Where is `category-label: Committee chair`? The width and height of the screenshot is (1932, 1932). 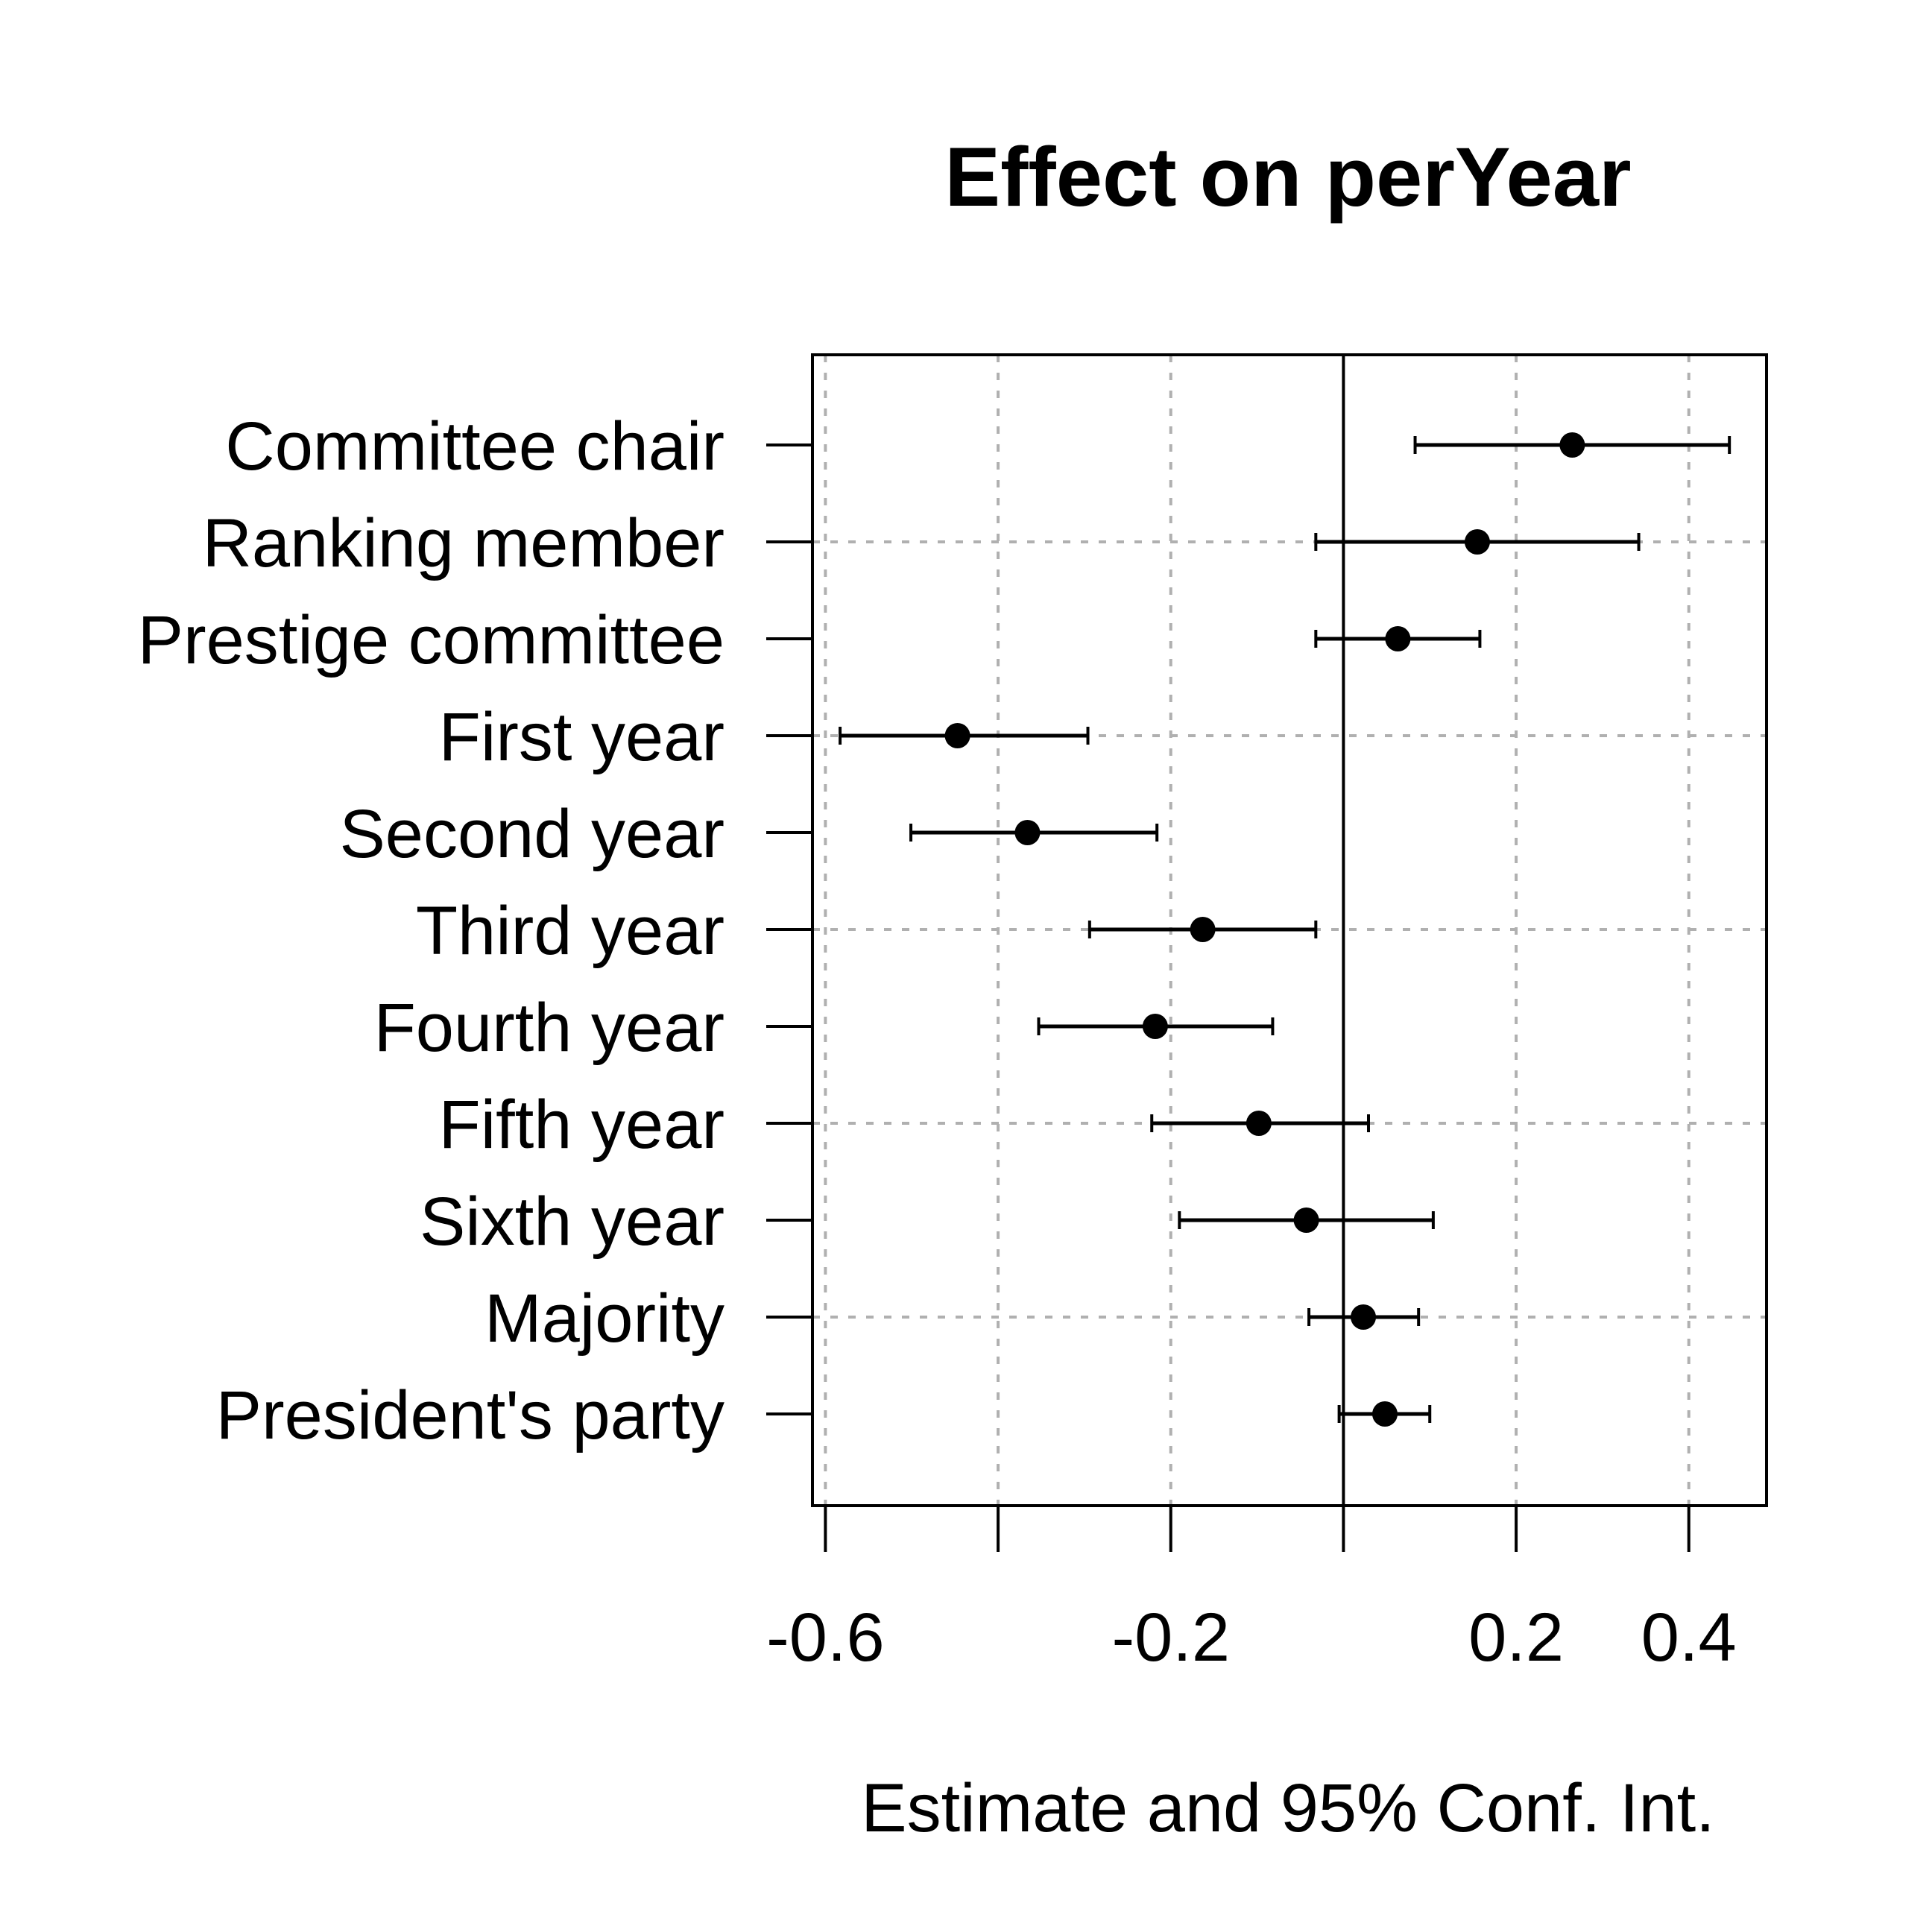
category-label: Committee chair is located at coordinates (474, 446).